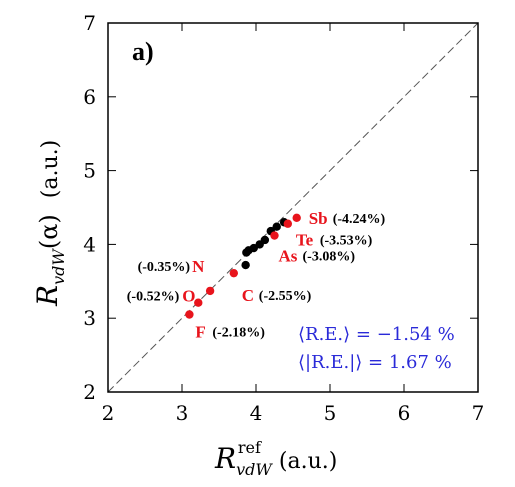 This screenshot has height=487, width=515. Describe the element at coordinates (233, 273) in the screenshot. I see `data-point-c` at that location.